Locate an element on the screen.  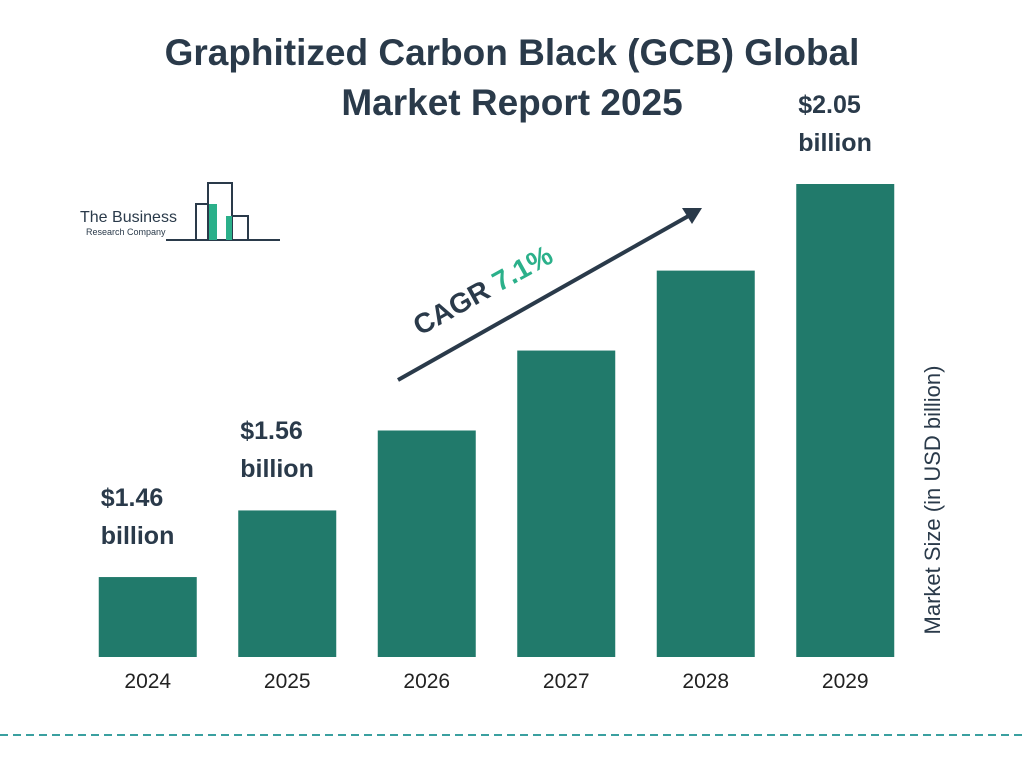
x-tick-label: 2029 is located at coordinates (845, 681).